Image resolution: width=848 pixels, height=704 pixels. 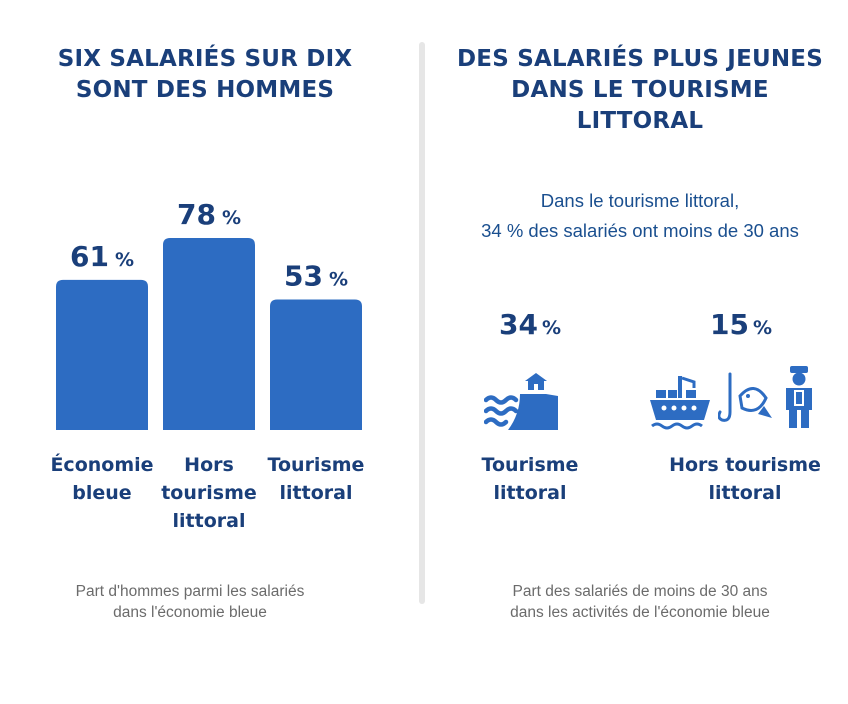 I want to click on bar-category-label-2: Tourisme littoral, so click(x=316, y=479).